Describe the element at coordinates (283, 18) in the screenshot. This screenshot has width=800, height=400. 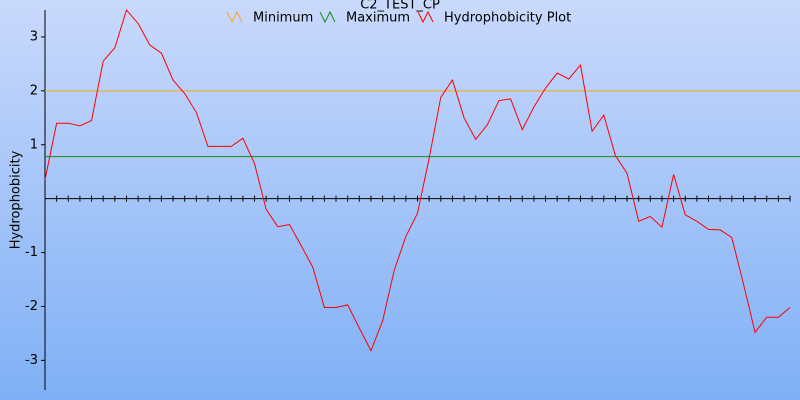
I see `legend-label: Minimum` at that location.